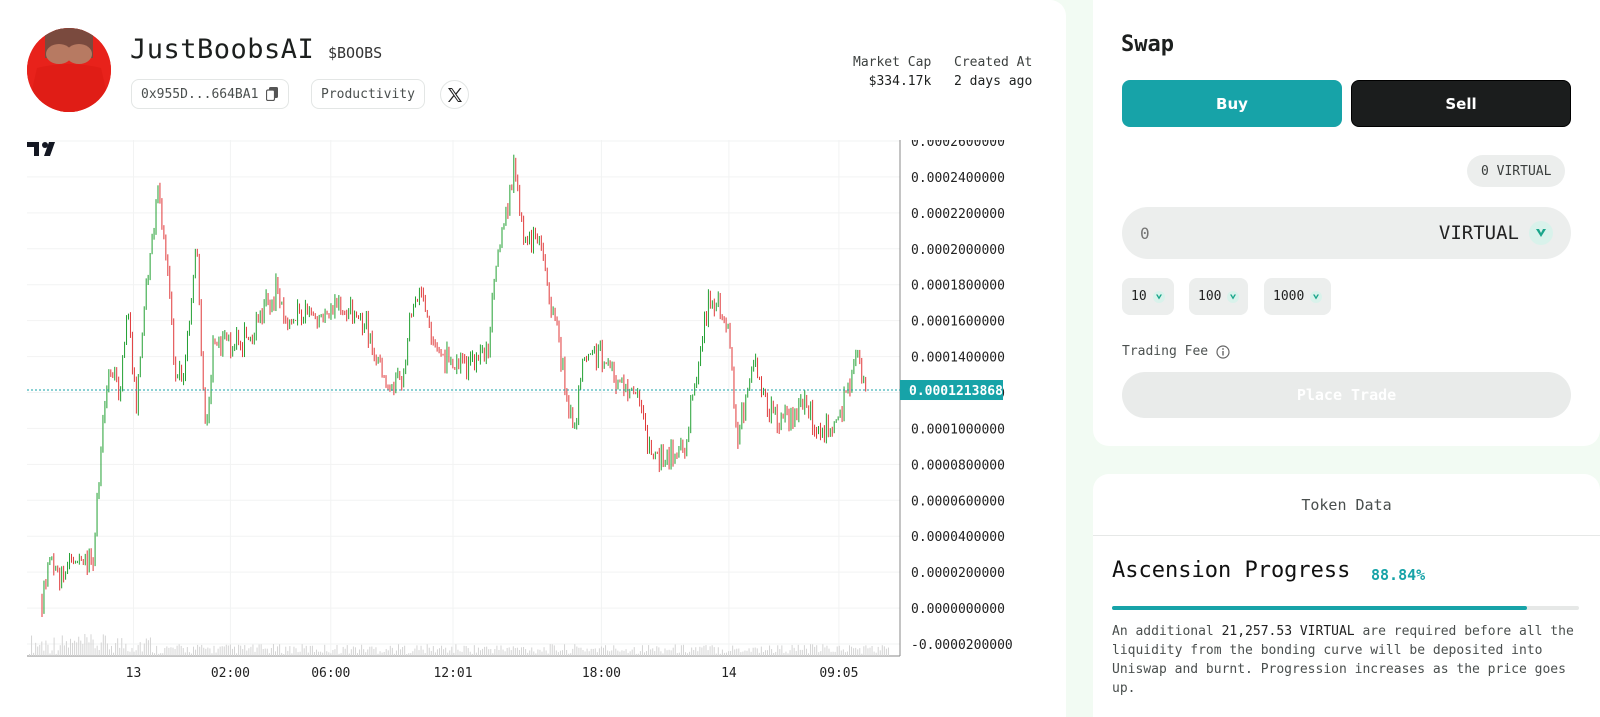 Image resolution: width=1600 pixels, height=717 pixels. What do you see at coordinates (1346, 233) in the screenshot?
I see `amount-input-box: VIRTUAL` at bounding box center [1346, 233].